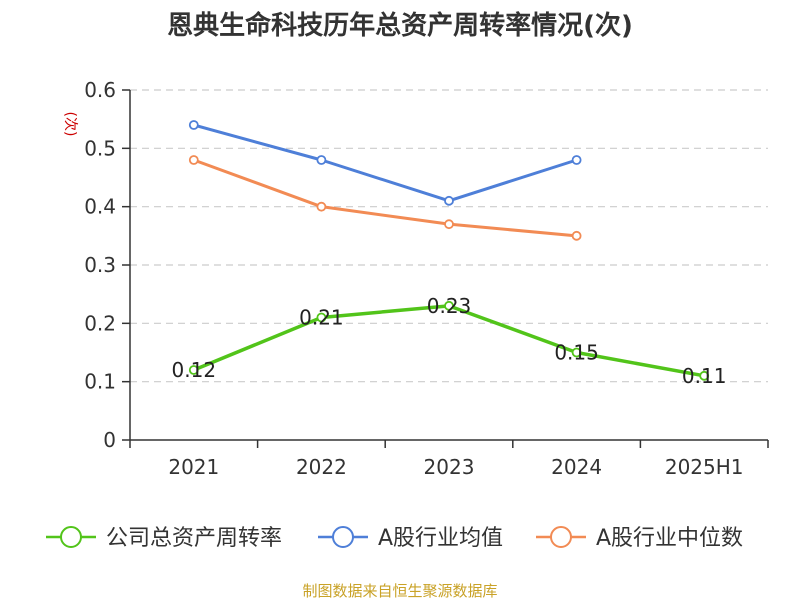 The width and height of the screenshot is (800, 600). What do you see at coordinates (449, 467) in the screenshot?
I see `x-tick-label: 2023` at bounding box center [449, 467].